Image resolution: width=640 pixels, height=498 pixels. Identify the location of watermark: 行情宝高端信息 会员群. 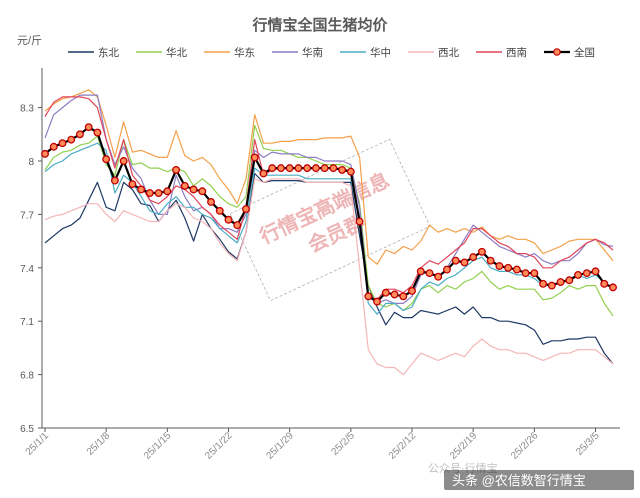
(330, 220).